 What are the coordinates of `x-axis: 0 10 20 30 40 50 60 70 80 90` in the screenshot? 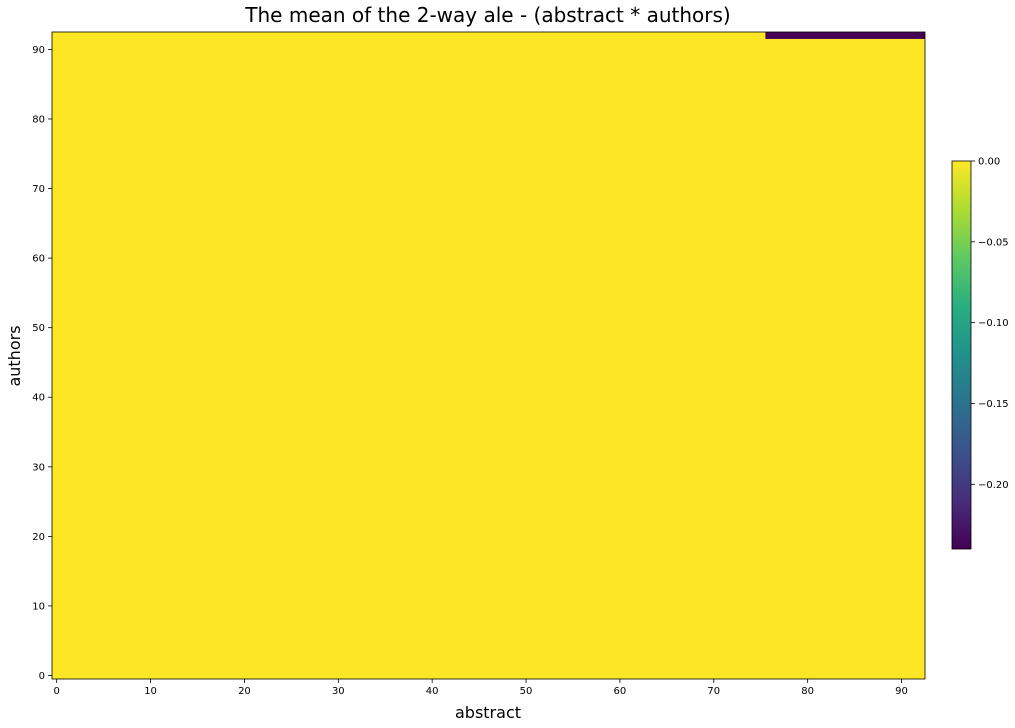 It's located at (481, 688).